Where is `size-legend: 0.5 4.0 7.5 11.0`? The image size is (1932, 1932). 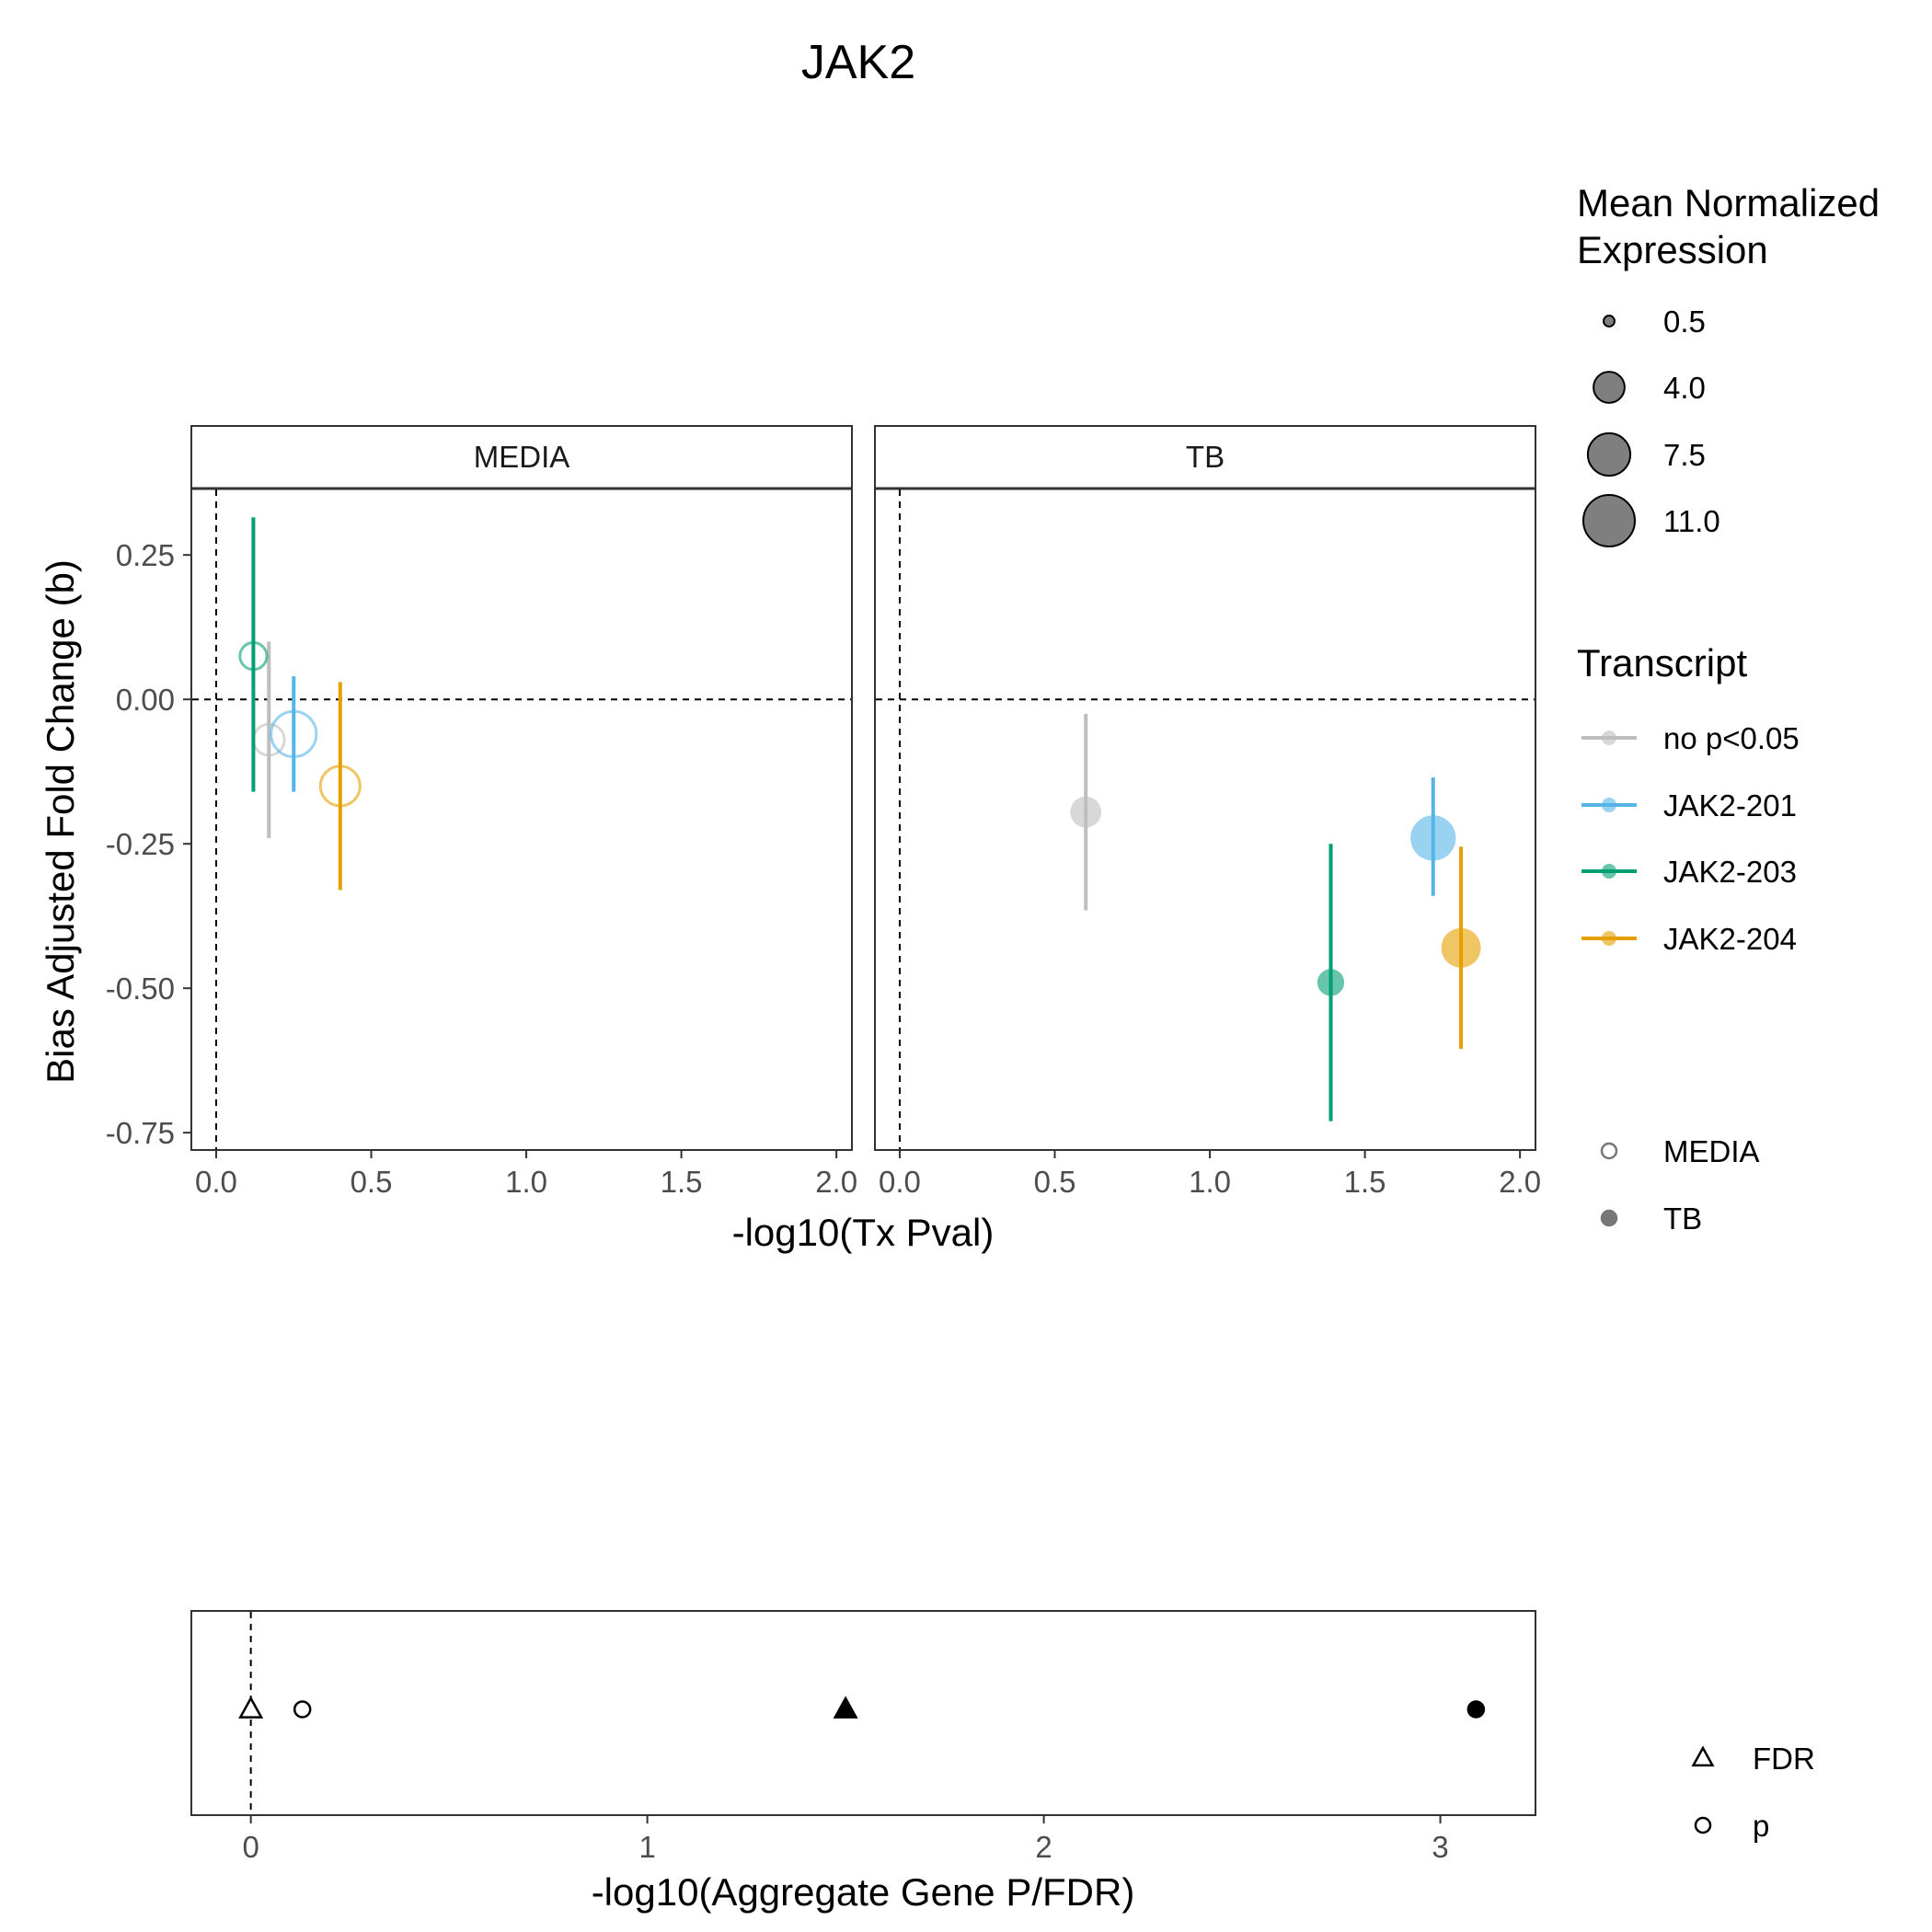
size-legend: 0.5 4.0 7.5 11.0 is located at coordinates (1651, 426).